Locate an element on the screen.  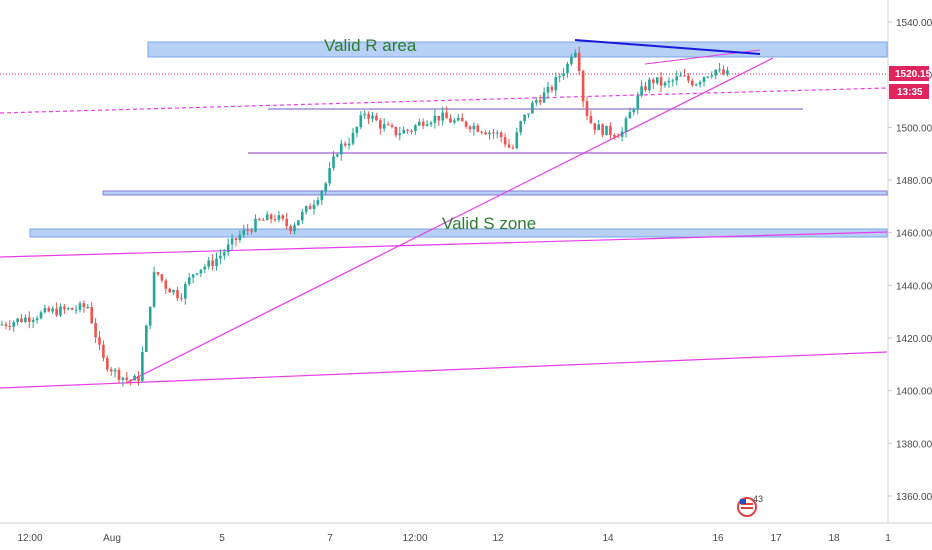
dashed-trendline is located at coordinates (444, 100).